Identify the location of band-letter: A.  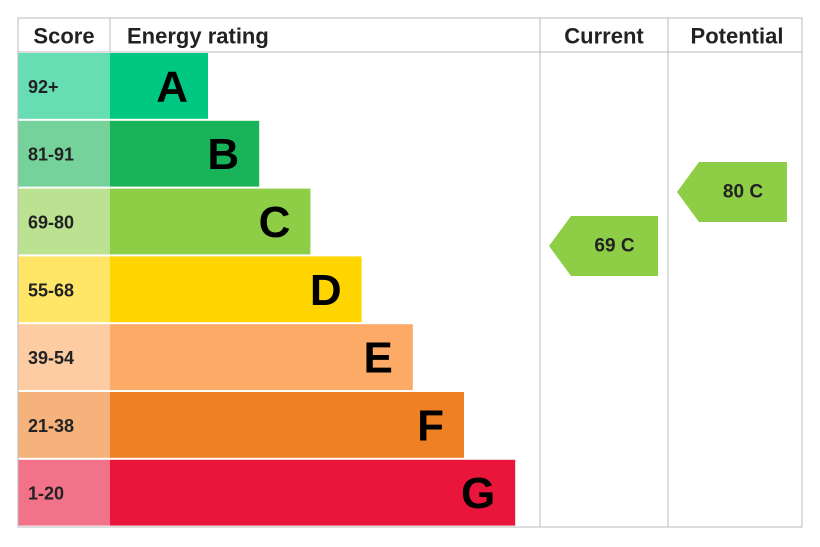
(172, 86).